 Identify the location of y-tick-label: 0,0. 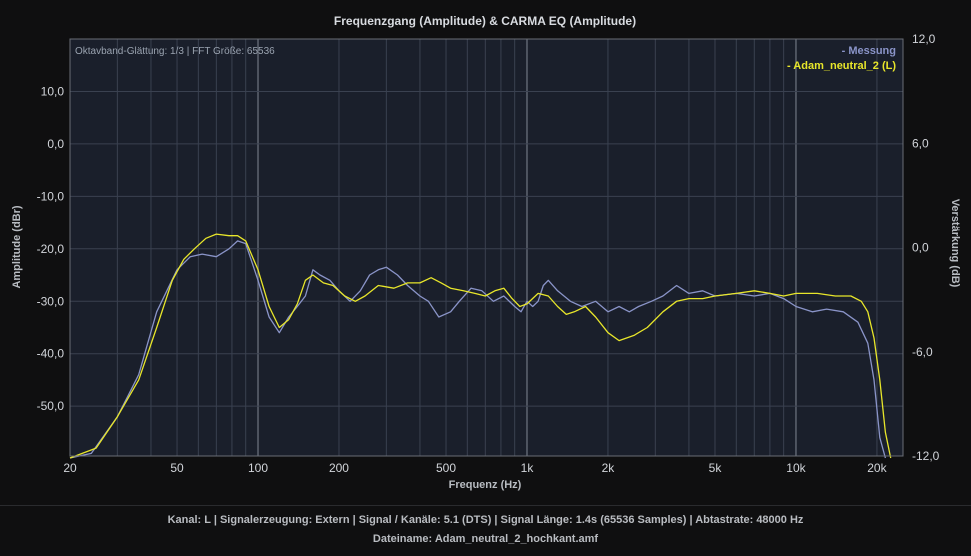
(55, 144).